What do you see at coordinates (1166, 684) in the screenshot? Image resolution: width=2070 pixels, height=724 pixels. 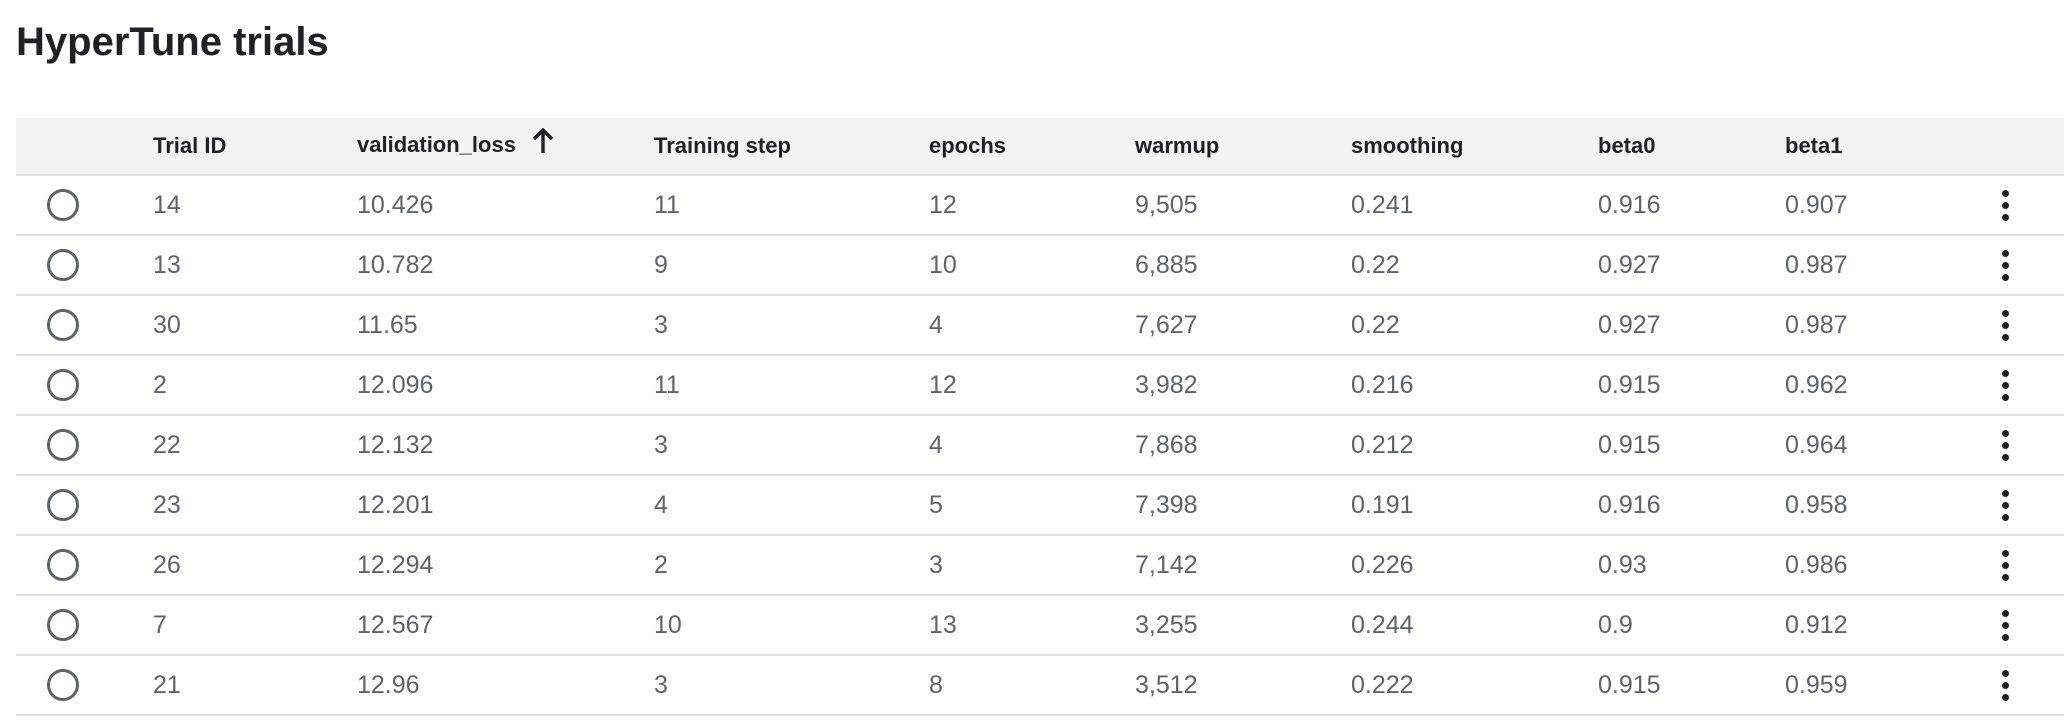 I see `cell-warmup: 3,512` at bounding box center [1166, 684].